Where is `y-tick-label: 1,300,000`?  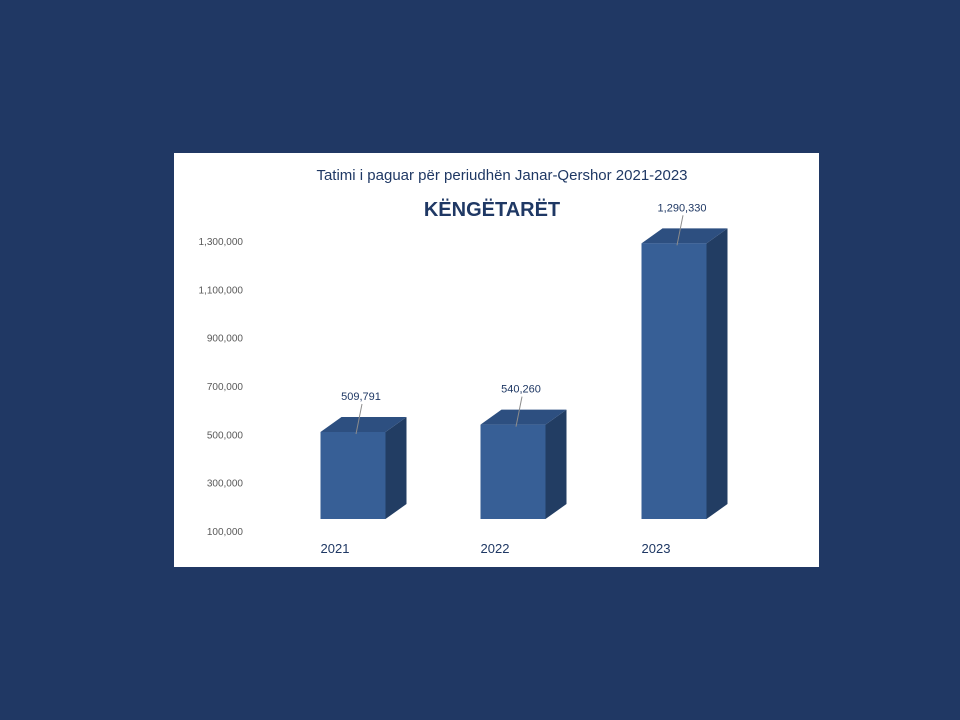 y-tick-label: 1,300,000 is located at coordinates (221, 242).